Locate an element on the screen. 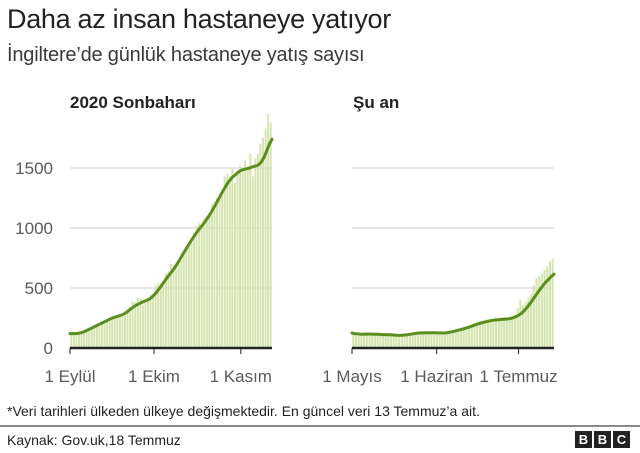 The image size is (640, 453). y-tick-label: 0 is located at coordinates (48, 348).